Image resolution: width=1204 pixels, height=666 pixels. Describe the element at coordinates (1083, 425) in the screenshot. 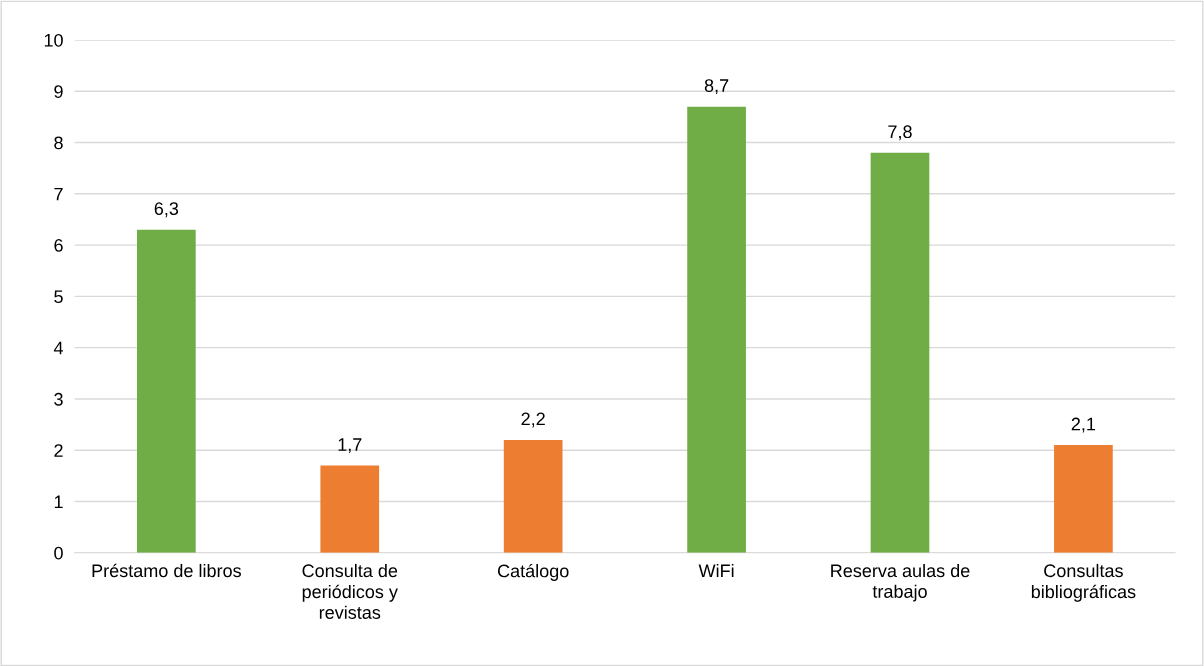

I see `data-label: 2,1` at that location.